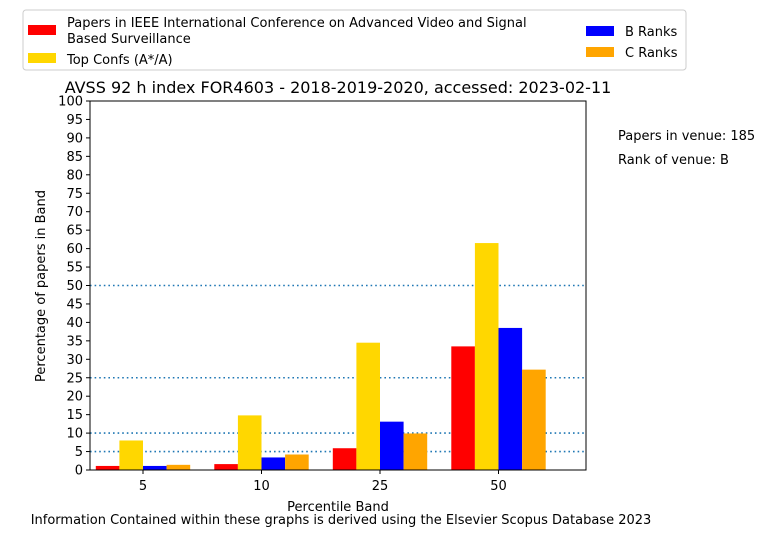  Describe the element at coordinates (74, 194) in the screenshot. I see `y-tick-label: 75` at that location.